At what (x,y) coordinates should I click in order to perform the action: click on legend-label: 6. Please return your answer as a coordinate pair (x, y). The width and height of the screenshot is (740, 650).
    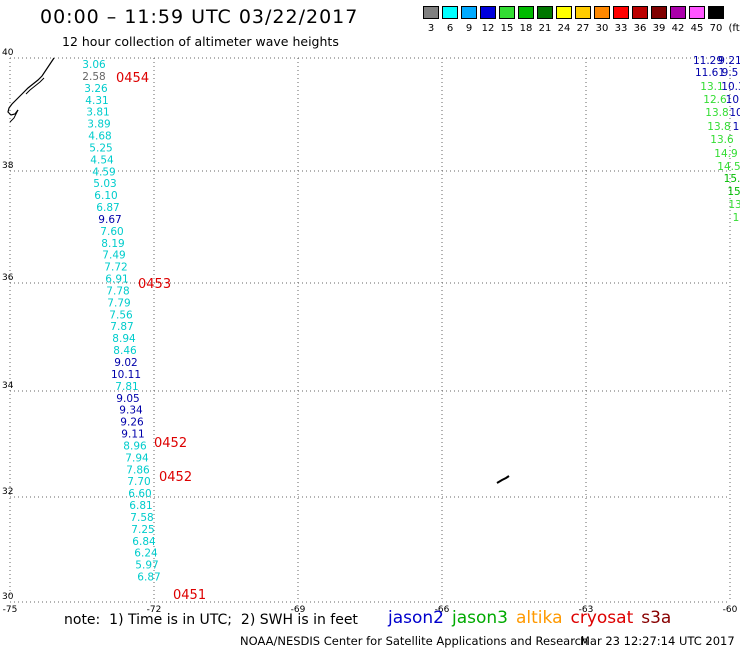
    Looking at the image, I should click on (450, 28).